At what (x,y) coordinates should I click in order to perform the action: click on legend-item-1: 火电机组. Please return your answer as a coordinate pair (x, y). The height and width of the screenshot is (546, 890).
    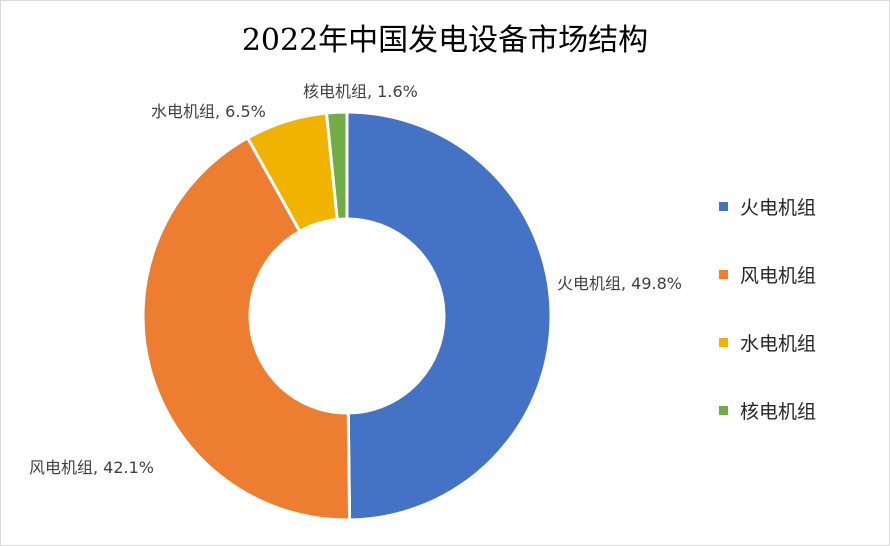
    Looking at the image, I should click on (767, 206).